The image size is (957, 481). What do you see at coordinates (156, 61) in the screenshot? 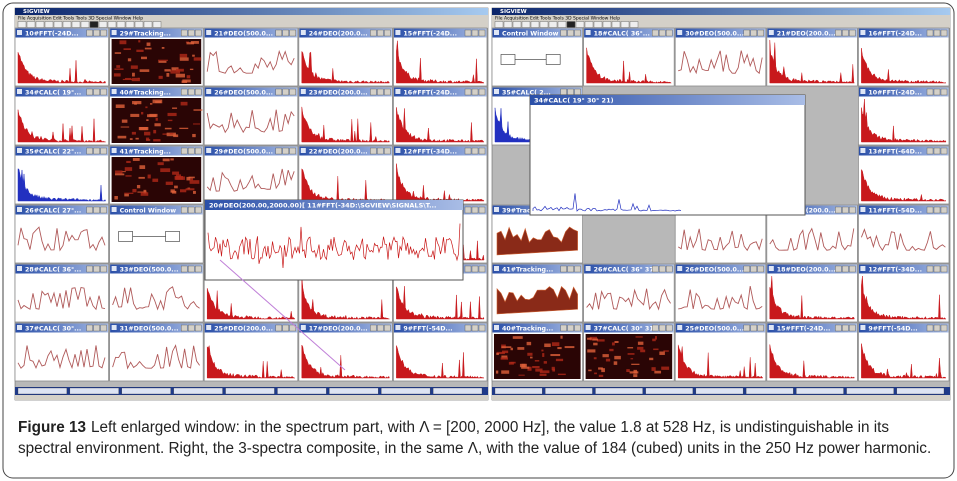
I see `heatmap` at bounding box center [156, 61].